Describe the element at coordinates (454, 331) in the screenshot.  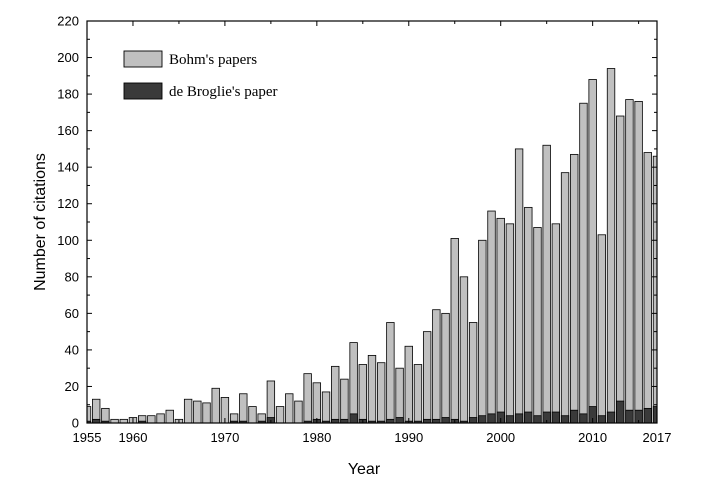
I see `bar-bohm-1995` at that location.